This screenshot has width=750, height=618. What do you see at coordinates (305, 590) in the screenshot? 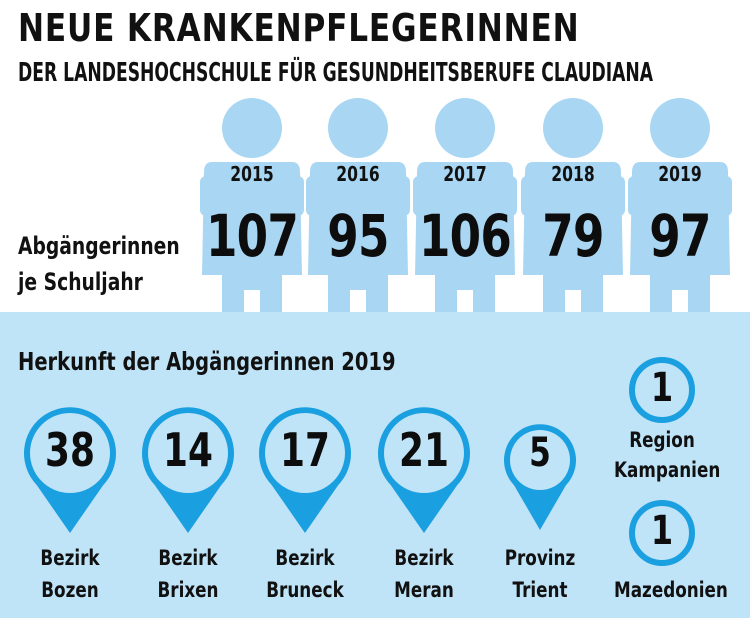
I see `pin-label-line2: Bruneck` at bounding box center [305, 590].